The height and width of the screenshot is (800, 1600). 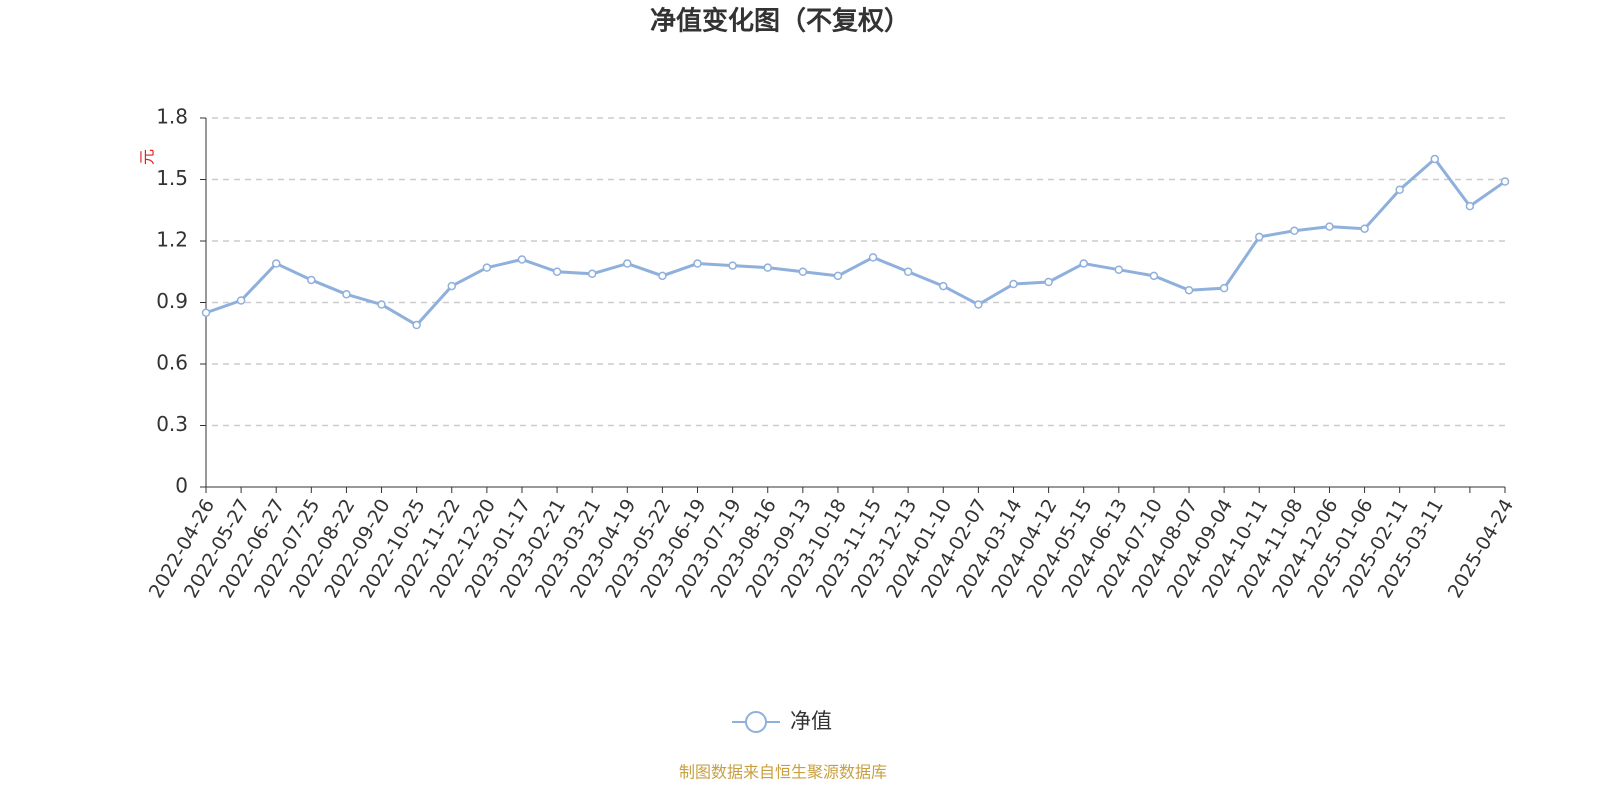 I want to click on y-tick-label: 0.3, so click(x=172, y=424).